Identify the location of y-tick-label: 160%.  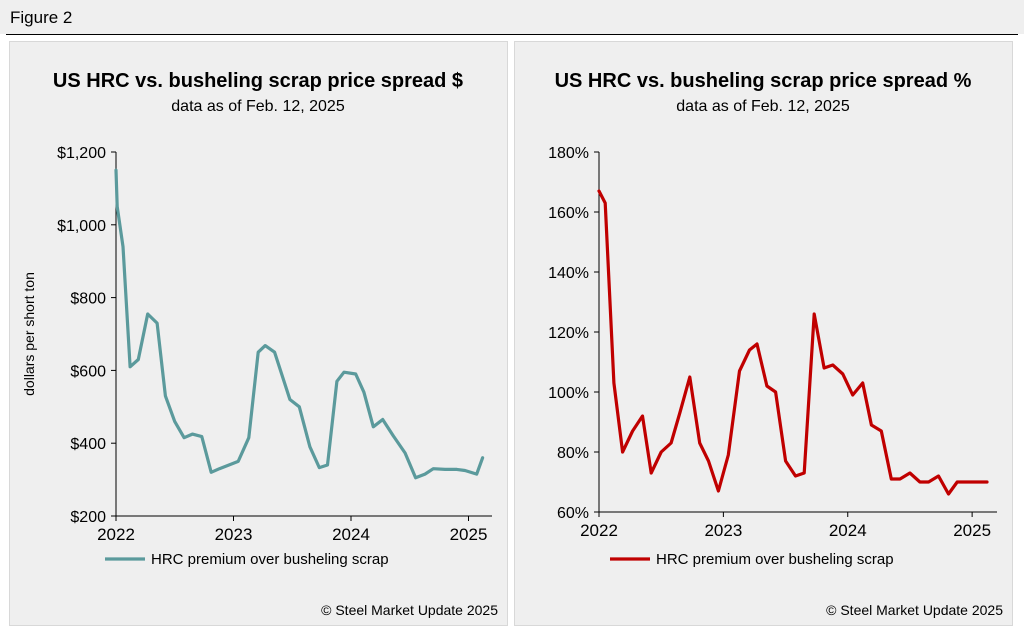
(568, 213).